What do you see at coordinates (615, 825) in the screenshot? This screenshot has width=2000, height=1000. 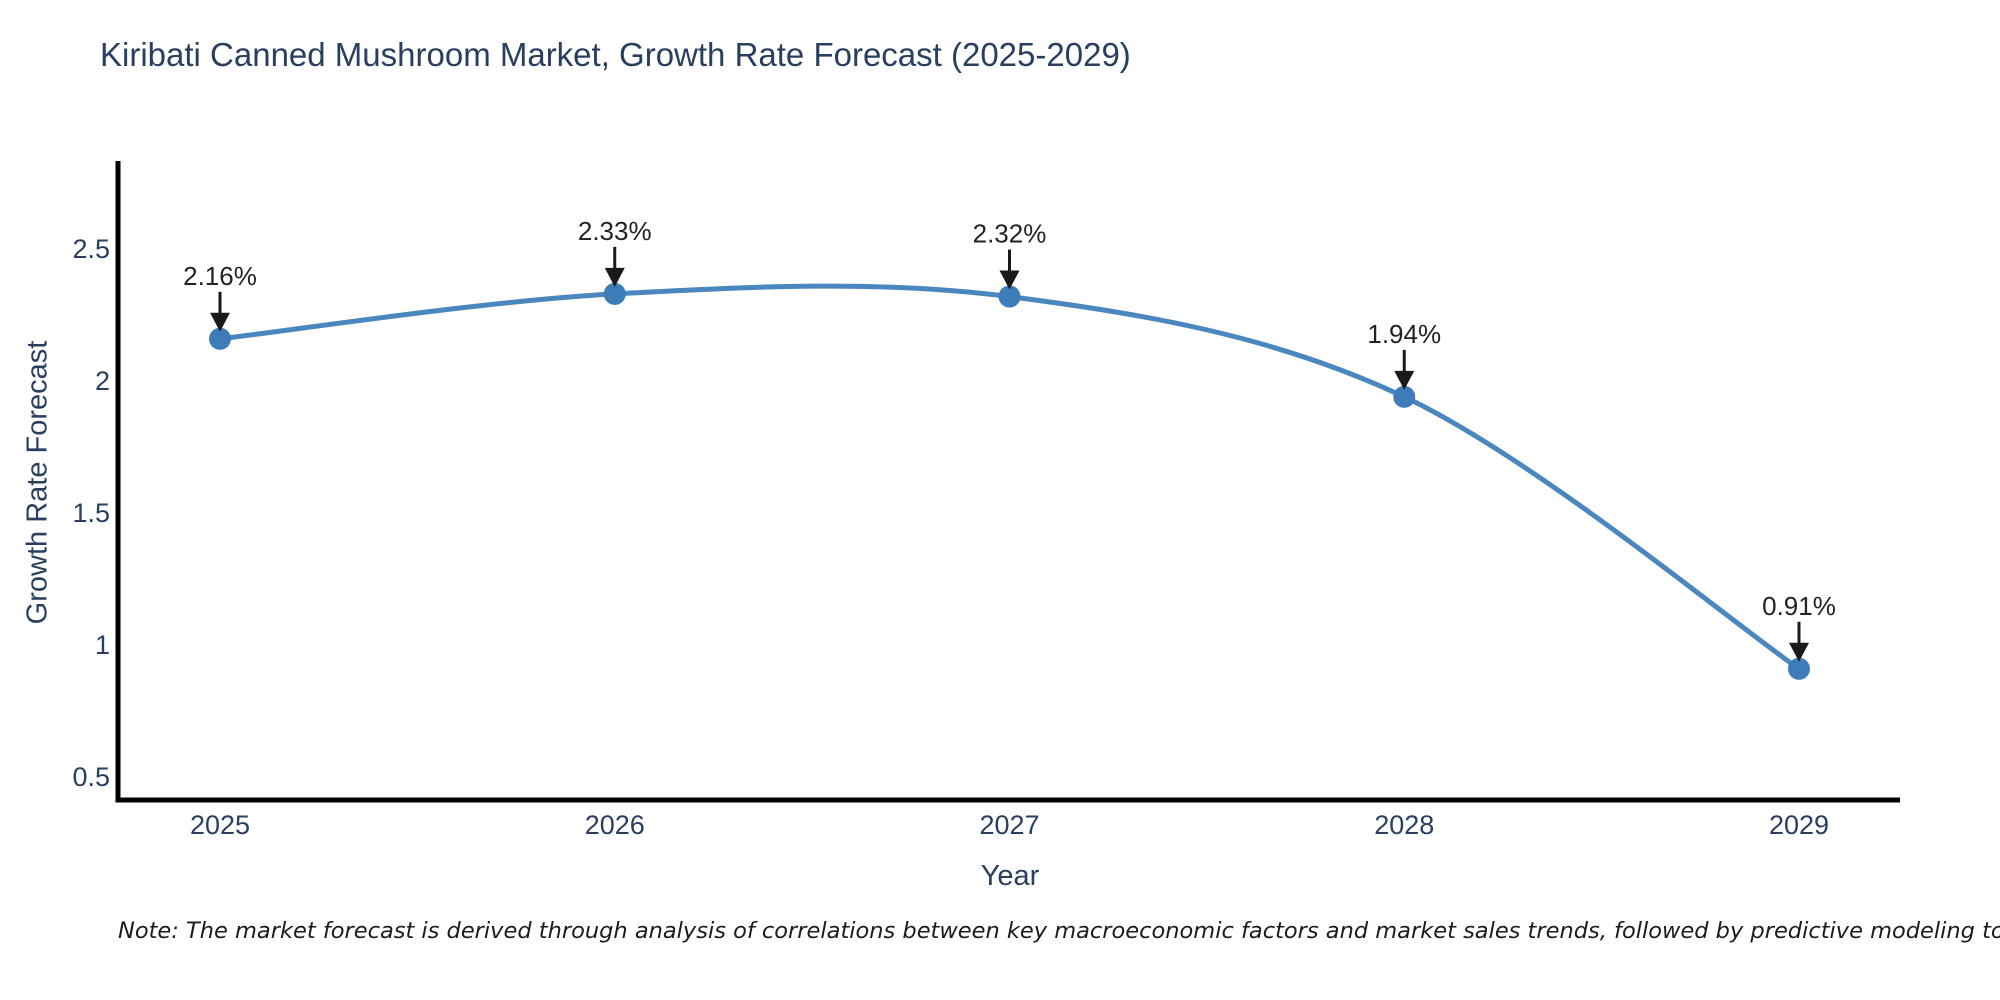 I see `x-tick-label: 2026` at bounding box center [615, 825].